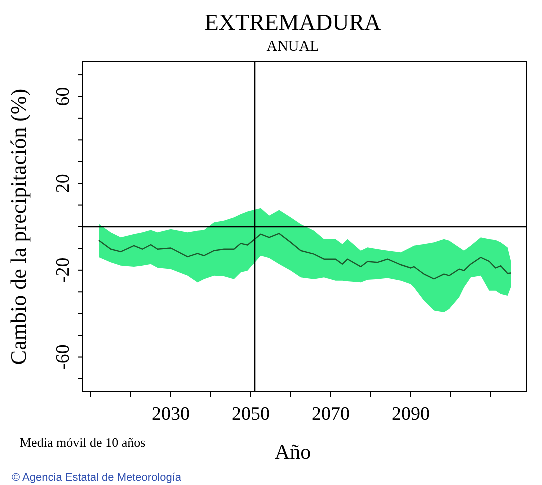 This screenshot has width=542, height=485. Describe the element at coordinates (305, 256) in the screenshot. I see `line-series` at that location.